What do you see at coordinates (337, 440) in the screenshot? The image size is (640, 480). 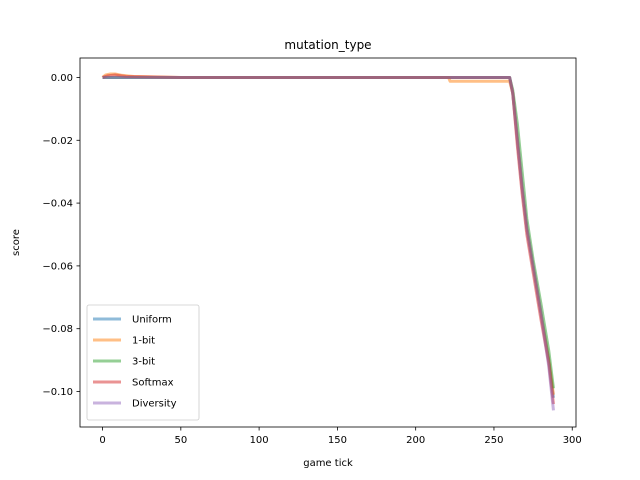 I see `x-tick-label: 150` at bounding box center [337, 440].